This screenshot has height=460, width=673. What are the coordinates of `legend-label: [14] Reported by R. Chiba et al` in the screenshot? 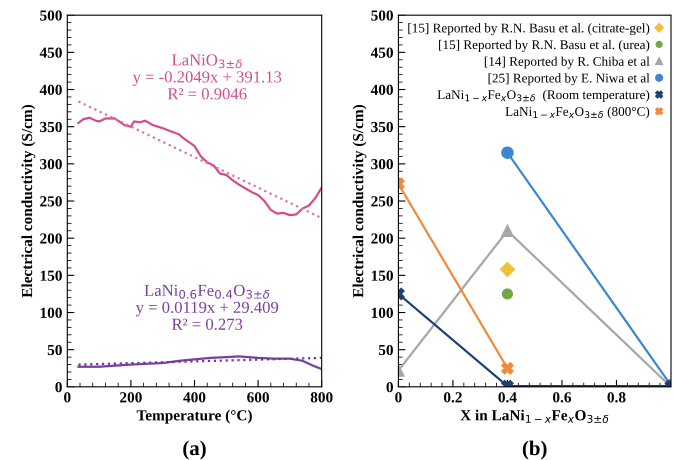 It's located at (567, 62).